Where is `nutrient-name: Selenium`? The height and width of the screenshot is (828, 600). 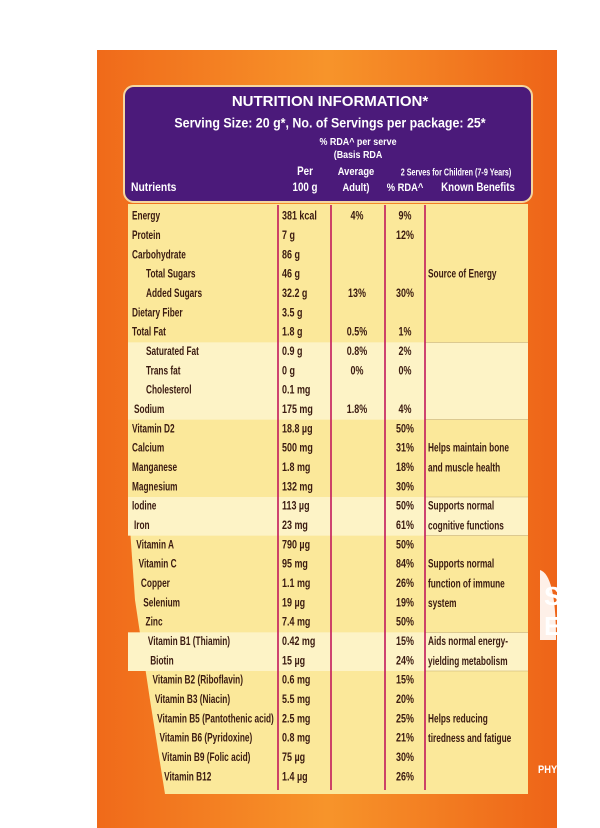
nutrient-name: Selenium is located at coordinates (161, 603).